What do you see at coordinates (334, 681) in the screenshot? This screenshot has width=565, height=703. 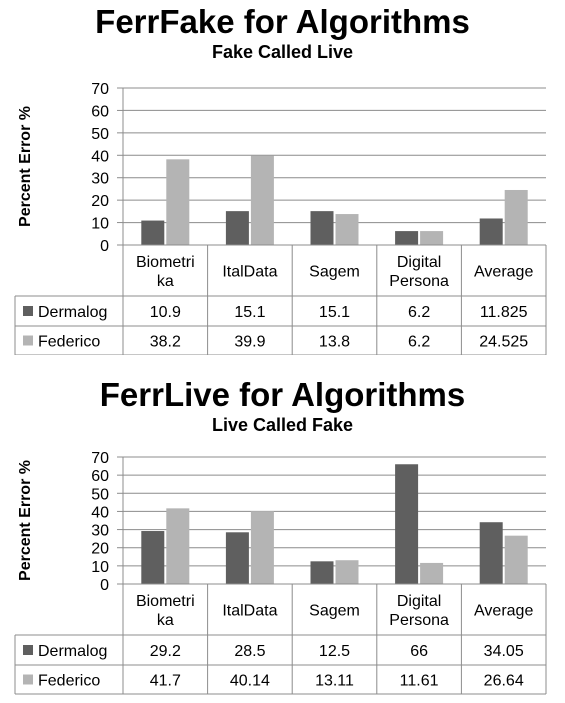 I see `data-label: 13.11` at bounding box center [334, 681].